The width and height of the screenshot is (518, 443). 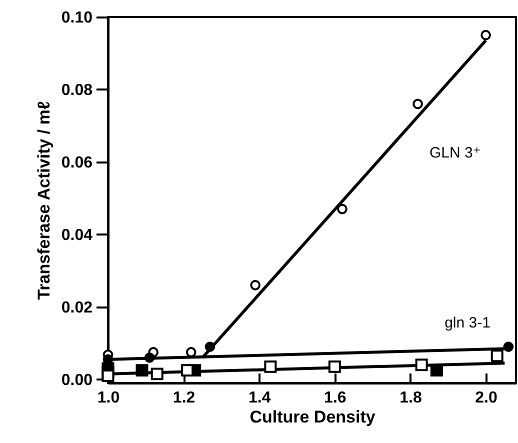 What do you see at coordinates (77, 307) in the screenshot?
I see `y-tick-label: 0.02` at bounding box center [77, 307].